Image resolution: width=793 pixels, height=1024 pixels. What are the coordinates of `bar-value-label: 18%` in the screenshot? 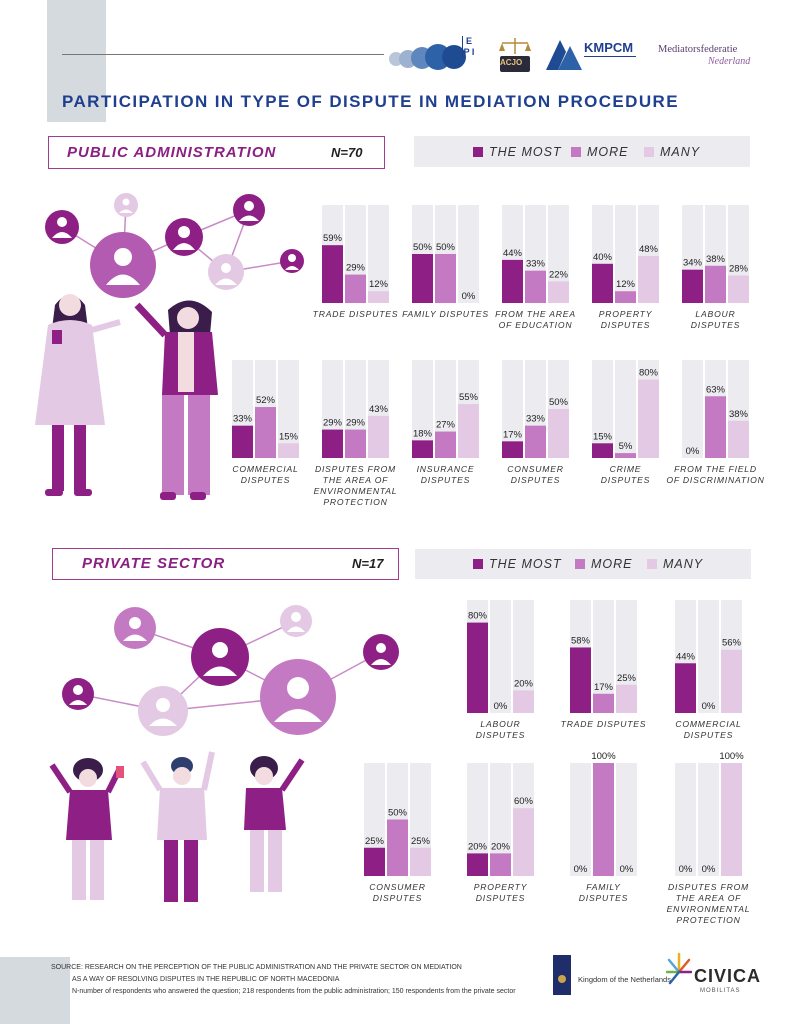 It's located at (423, 433).